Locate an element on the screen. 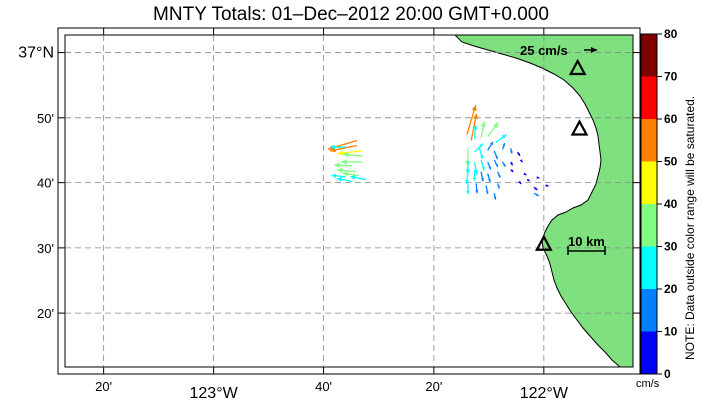 This screenshot has height=407, width=702. scale-arrow: 25 cm/s is located at coordinates (558, 50).